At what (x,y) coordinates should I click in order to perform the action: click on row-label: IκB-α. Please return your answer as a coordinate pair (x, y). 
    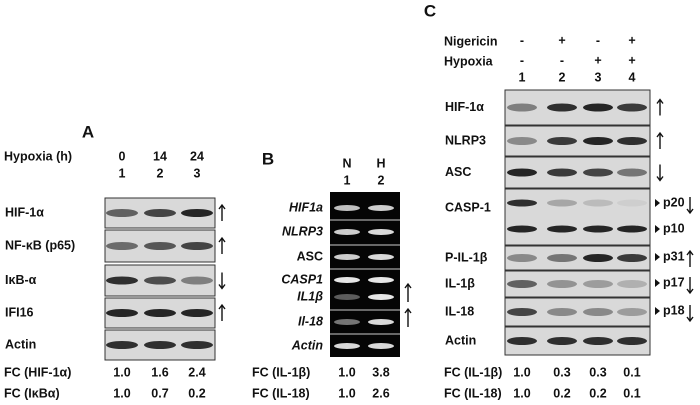
    Looking at the image, I should click on (21, 280).